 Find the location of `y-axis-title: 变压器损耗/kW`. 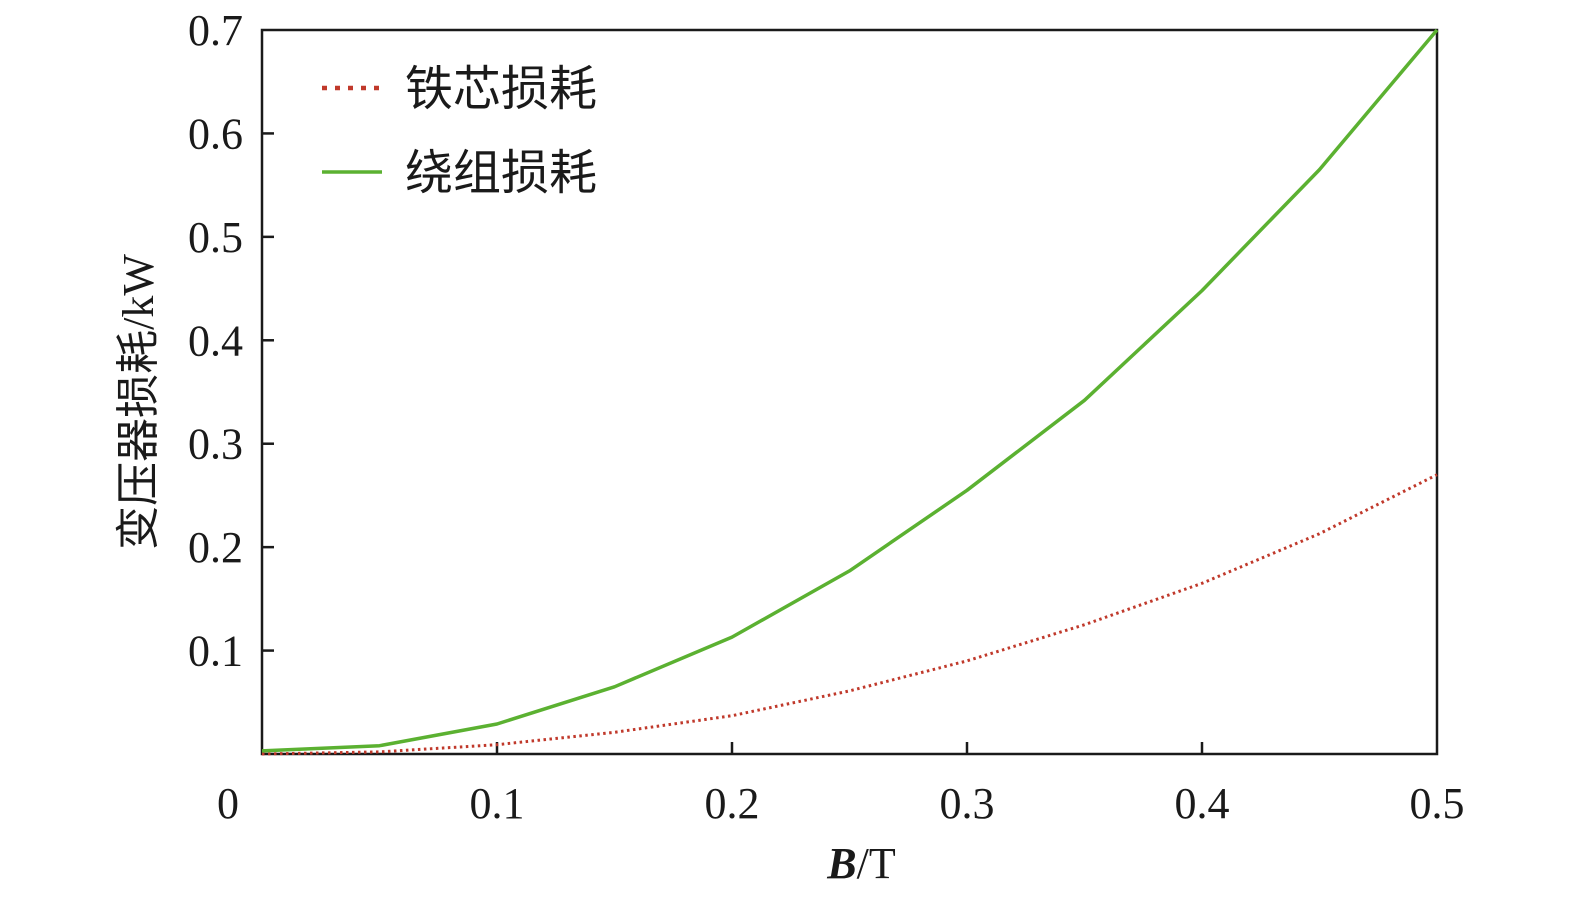

y-axis-title: 变压器损耗/kW is located at coordinates (138, 402).